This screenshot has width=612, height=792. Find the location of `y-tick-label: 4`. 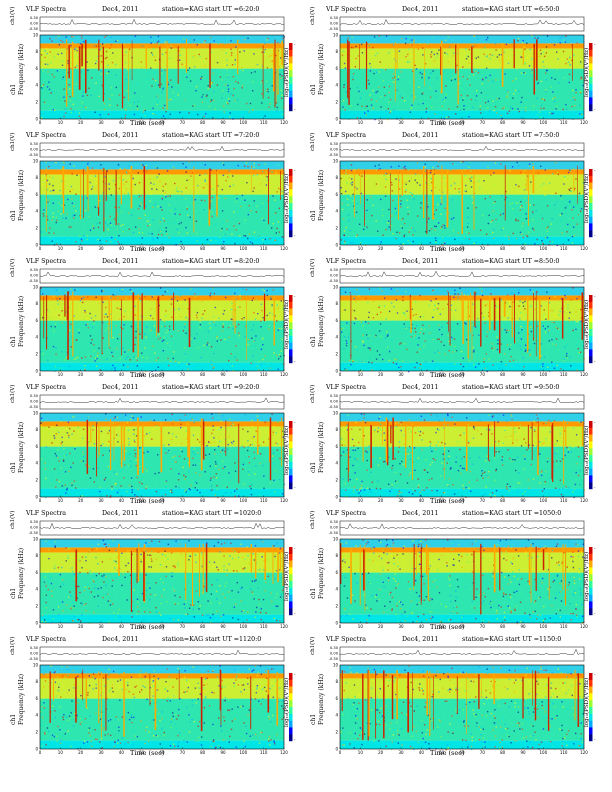

y-tick-label: 4 is located at coordinates (336, 211).